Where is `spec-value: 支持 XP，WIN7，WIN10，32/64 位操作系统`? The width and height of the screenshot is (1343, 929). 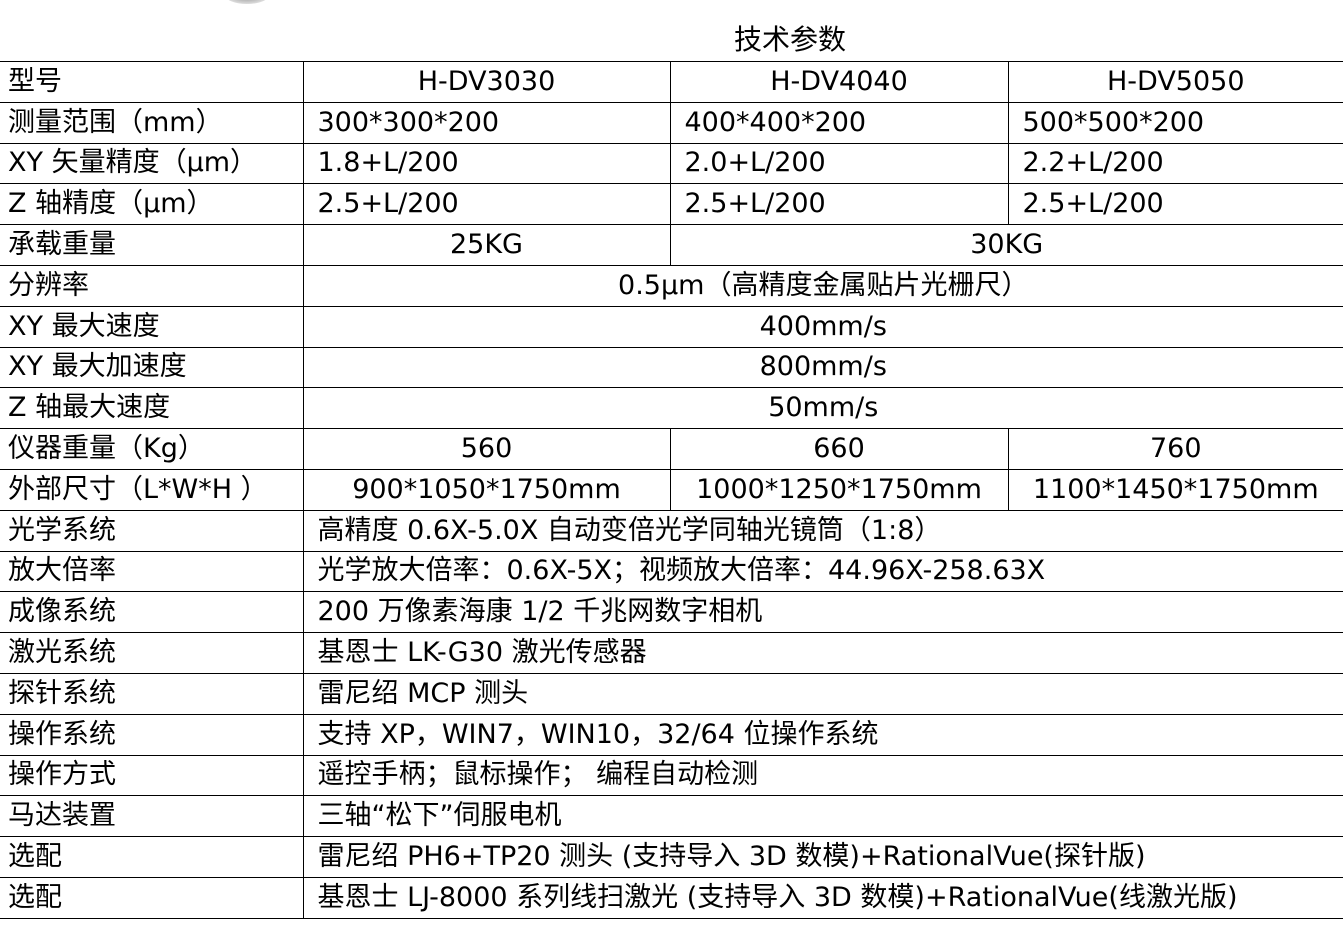
spec-value: 支持 XP，WIN7，WIN10，32/64 位操作系统 is located at coordinates (822, 734).